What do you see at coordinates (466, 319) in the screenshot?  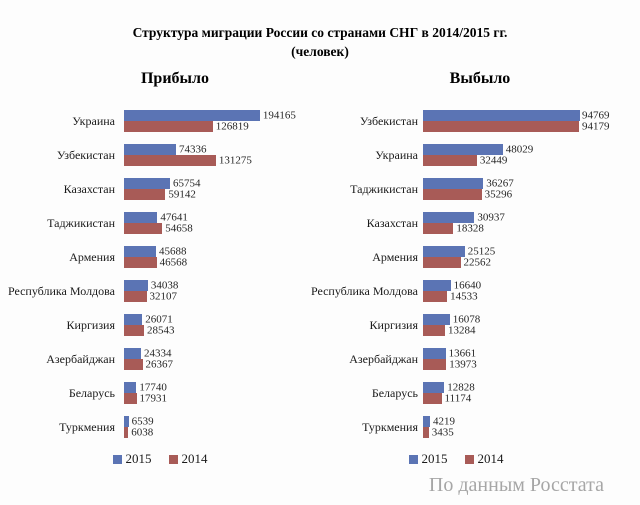 I see `value-label-2015: 16078` at bounding box center [466, 319].